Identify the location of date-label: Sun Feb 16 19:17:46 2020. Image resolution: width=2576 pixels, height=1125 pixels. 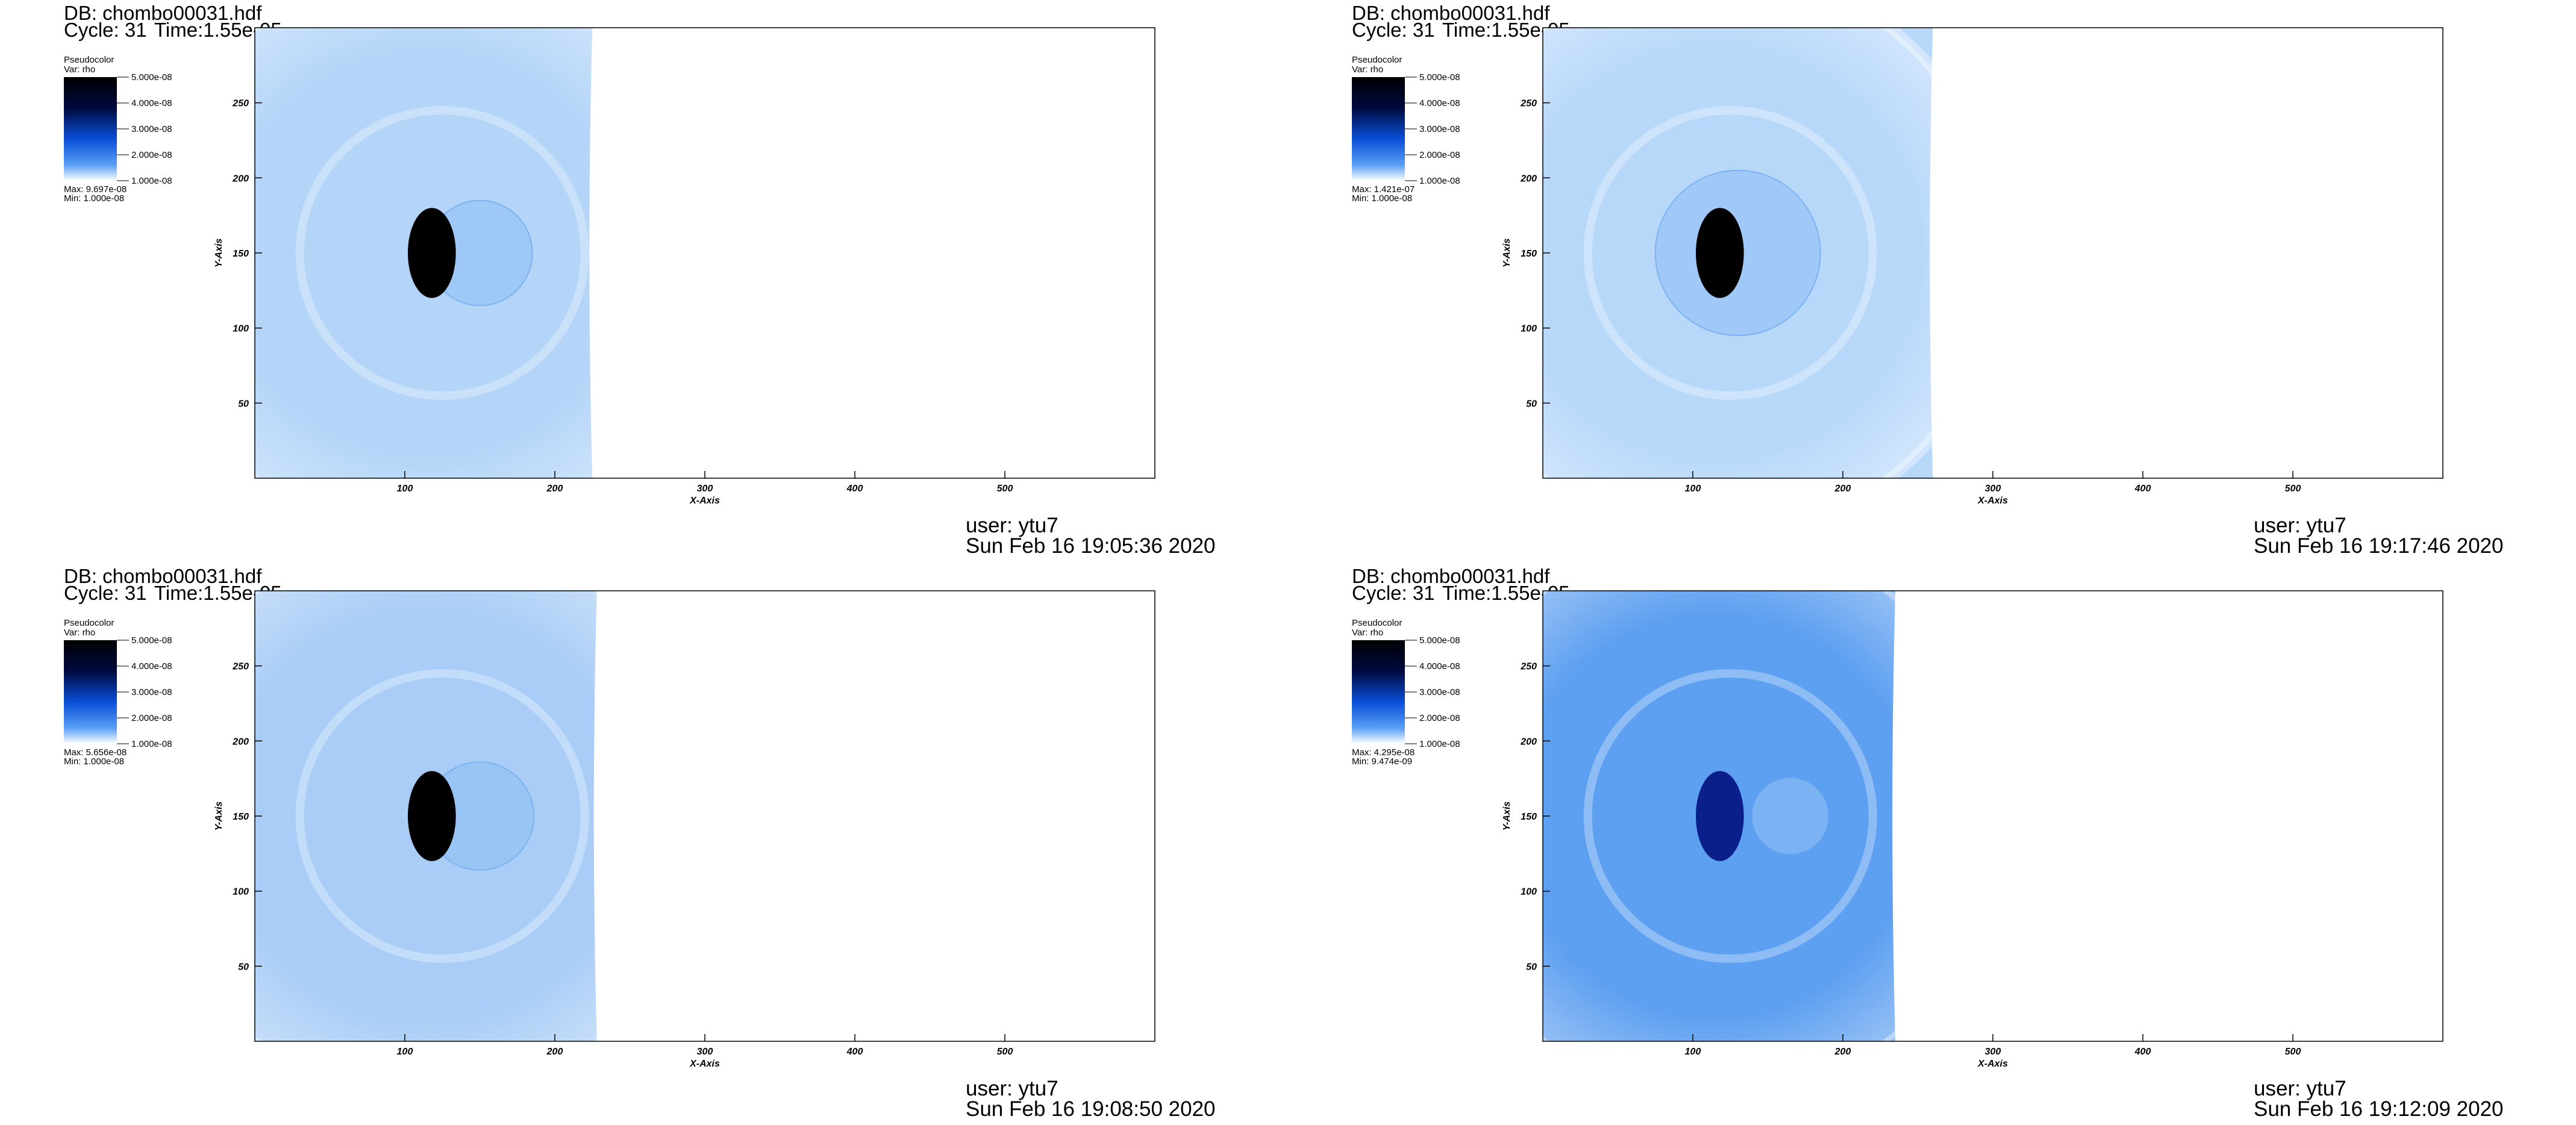
(2379, 546).